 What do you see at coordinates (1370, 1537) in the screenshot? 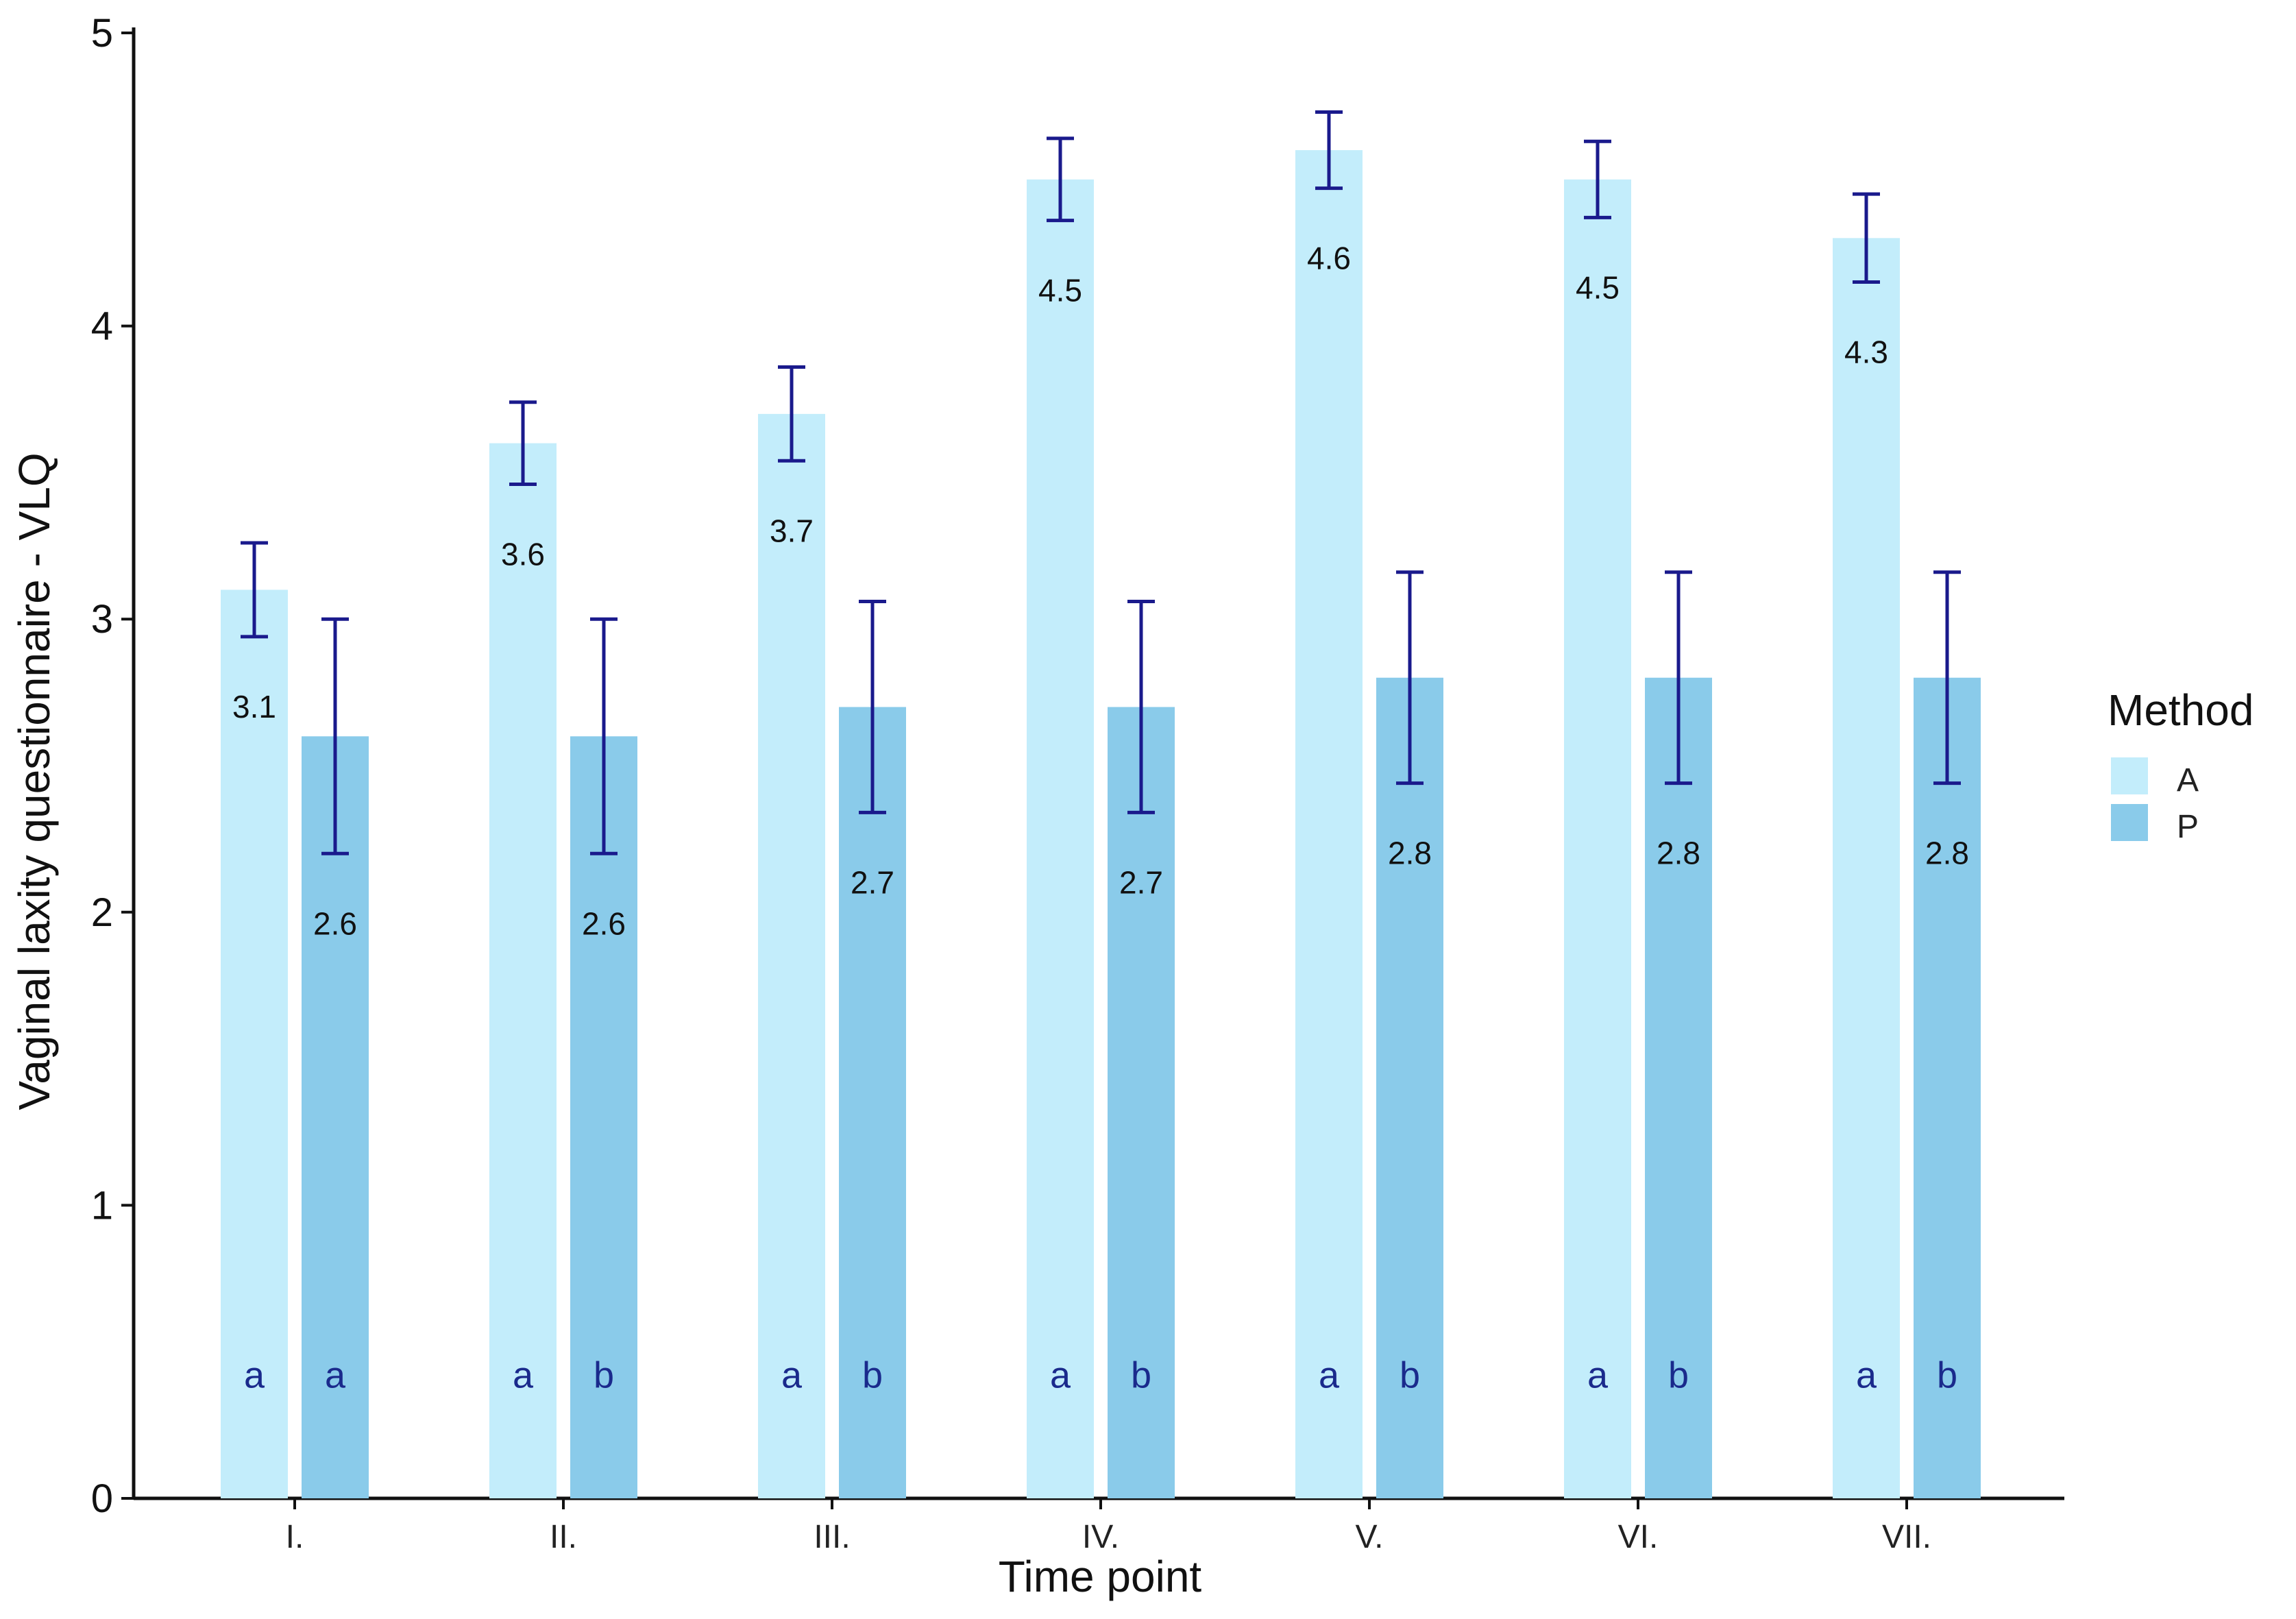
I see `x-tick-label: V.` at bounding box center [1370, 1537].